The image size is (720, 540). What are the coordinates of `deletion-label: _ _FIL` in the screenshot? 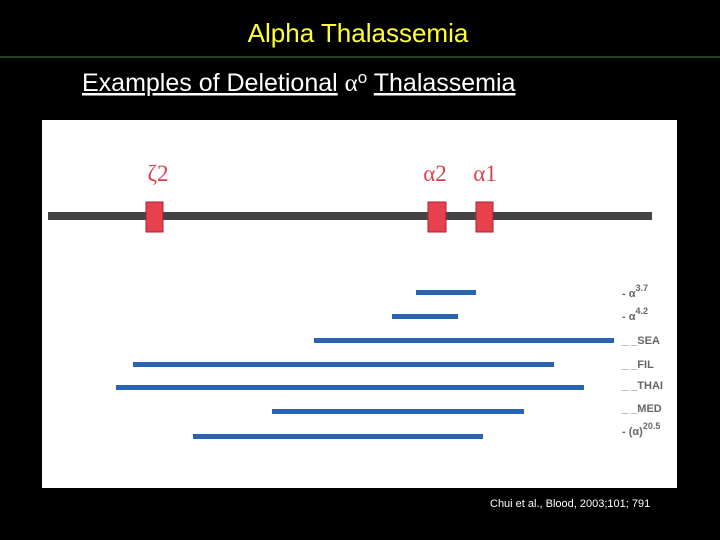 It's located at (637, 365).